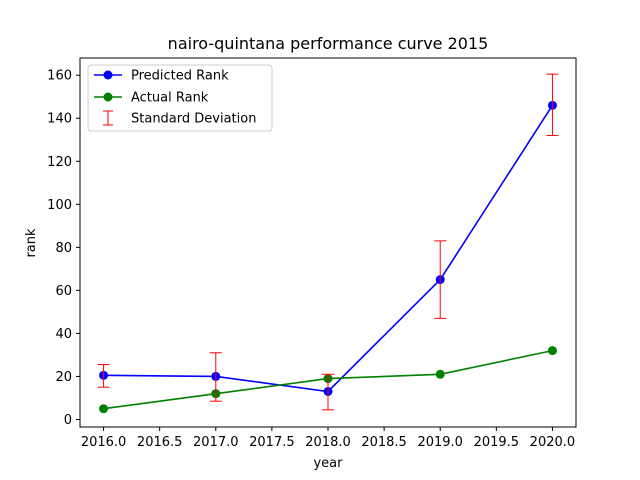  What do you see at coordinates (63, 334) in the screenshot?
I see `y-tick-label: 40` at bounding box center [63, 334].